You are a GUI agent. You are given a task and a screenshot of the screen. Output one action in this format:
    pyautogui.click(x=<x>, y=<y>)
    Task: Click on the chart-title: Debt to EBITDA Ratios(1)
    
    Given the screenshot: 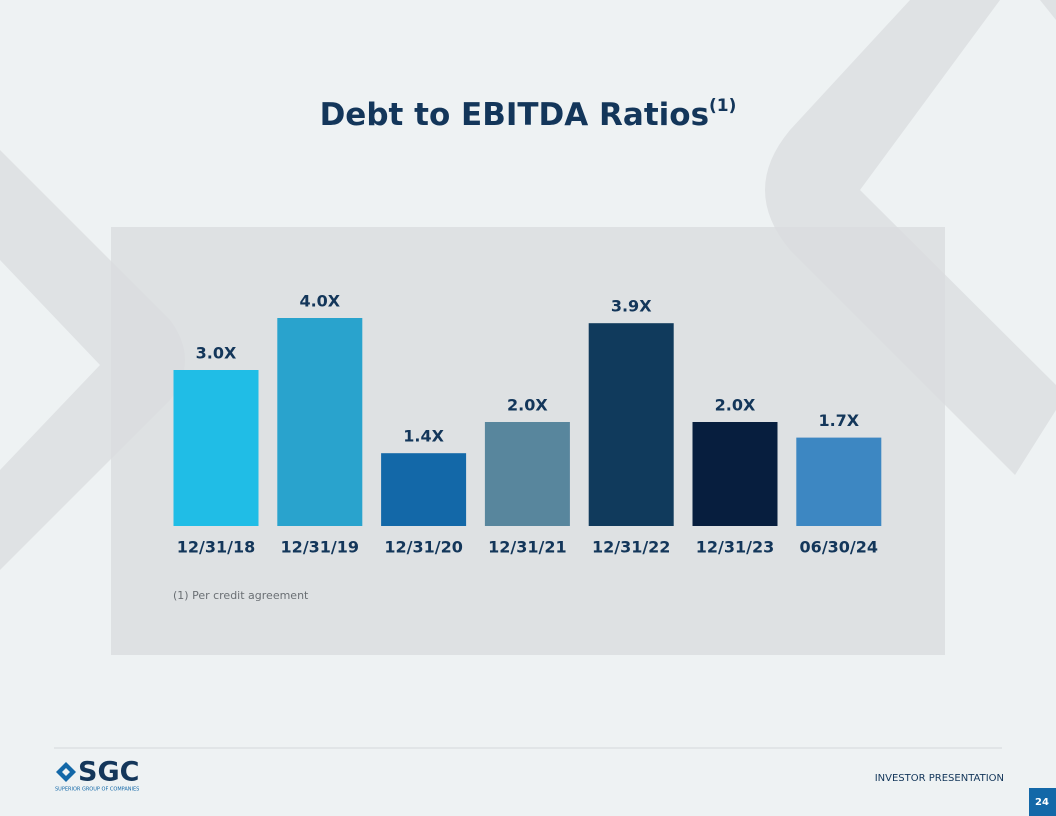 What is the action you would take?
    pyautogui.click(x=528, y=114)
    